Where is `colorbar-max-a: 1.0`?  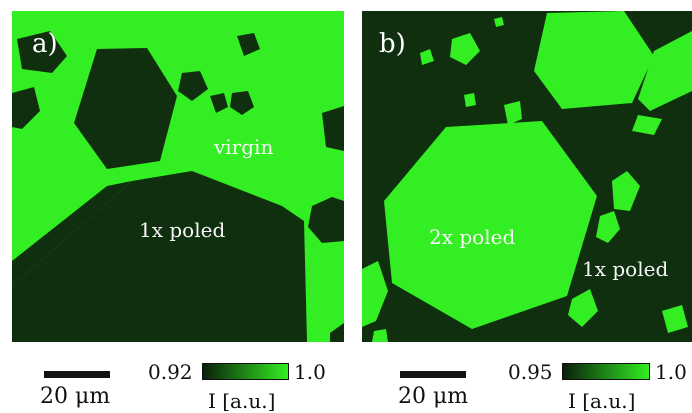
colorbar-max-a: 1.0 is located at coordinates (310, 372).